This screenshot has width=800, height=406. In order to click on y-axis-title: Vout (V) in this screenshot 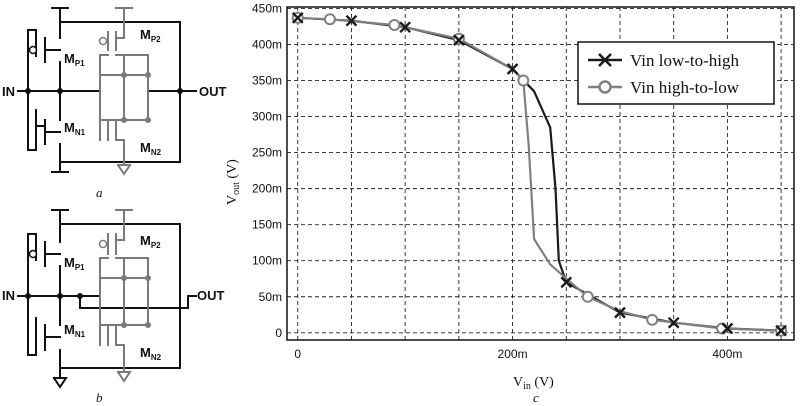, I will do `click(233, 182)`.